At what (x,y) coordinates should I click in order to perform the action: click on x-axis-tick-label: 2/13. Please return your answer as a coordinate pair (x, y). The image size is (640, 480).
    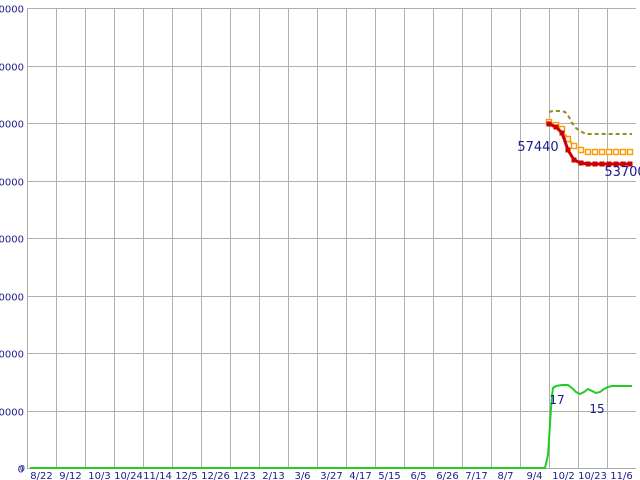
    Looking at the image, I should click on (273, 475).